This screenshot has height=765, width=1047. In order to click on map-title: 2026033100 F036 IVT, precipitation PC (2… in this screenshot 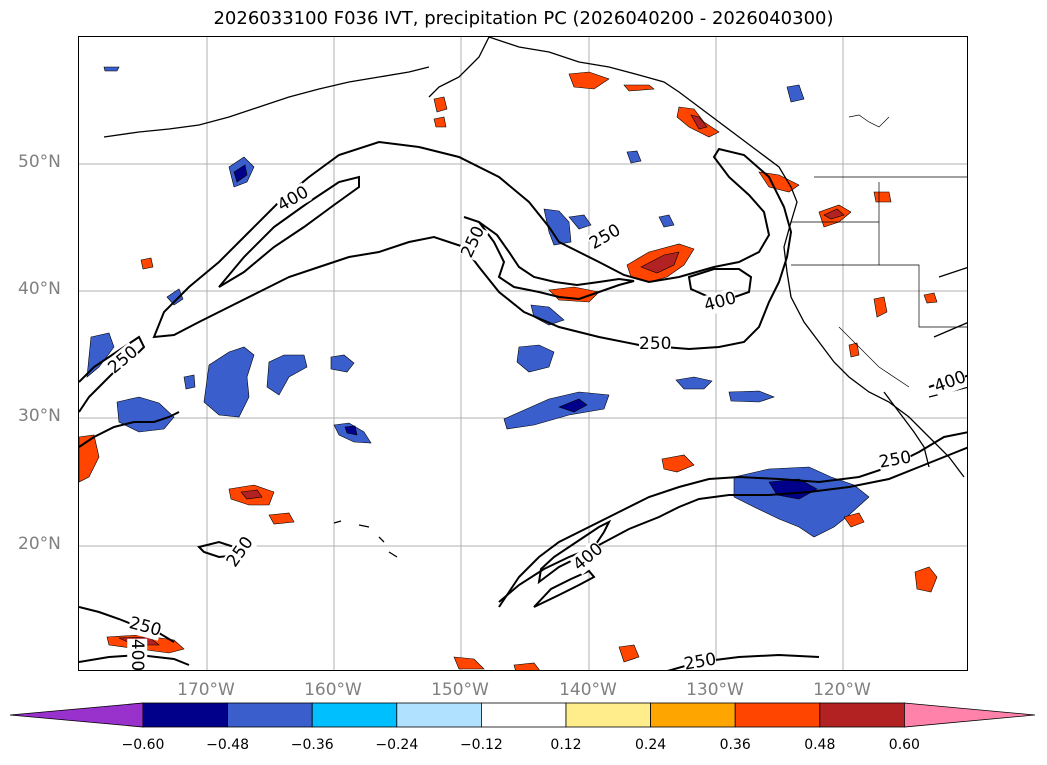, I will do `click(523, 18)`.